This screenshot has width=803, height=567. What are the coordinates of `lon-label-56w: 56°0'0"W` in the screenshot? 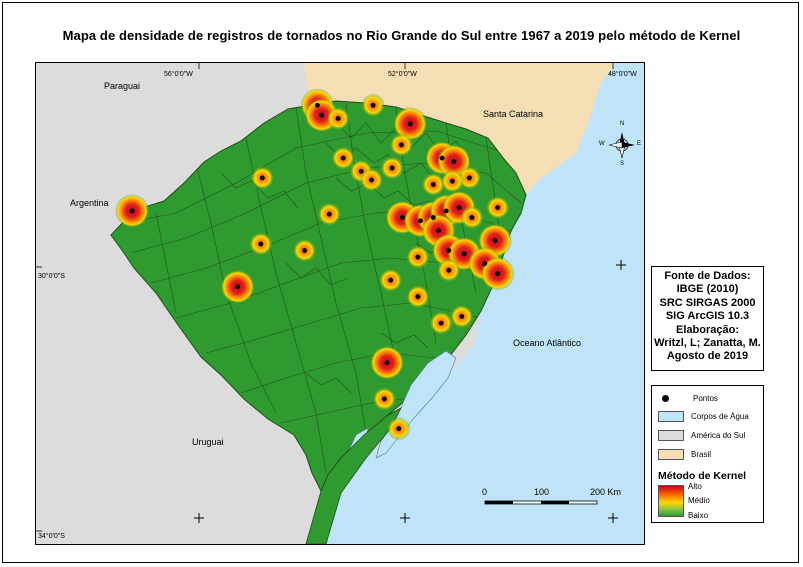 It's located at (178, 74).